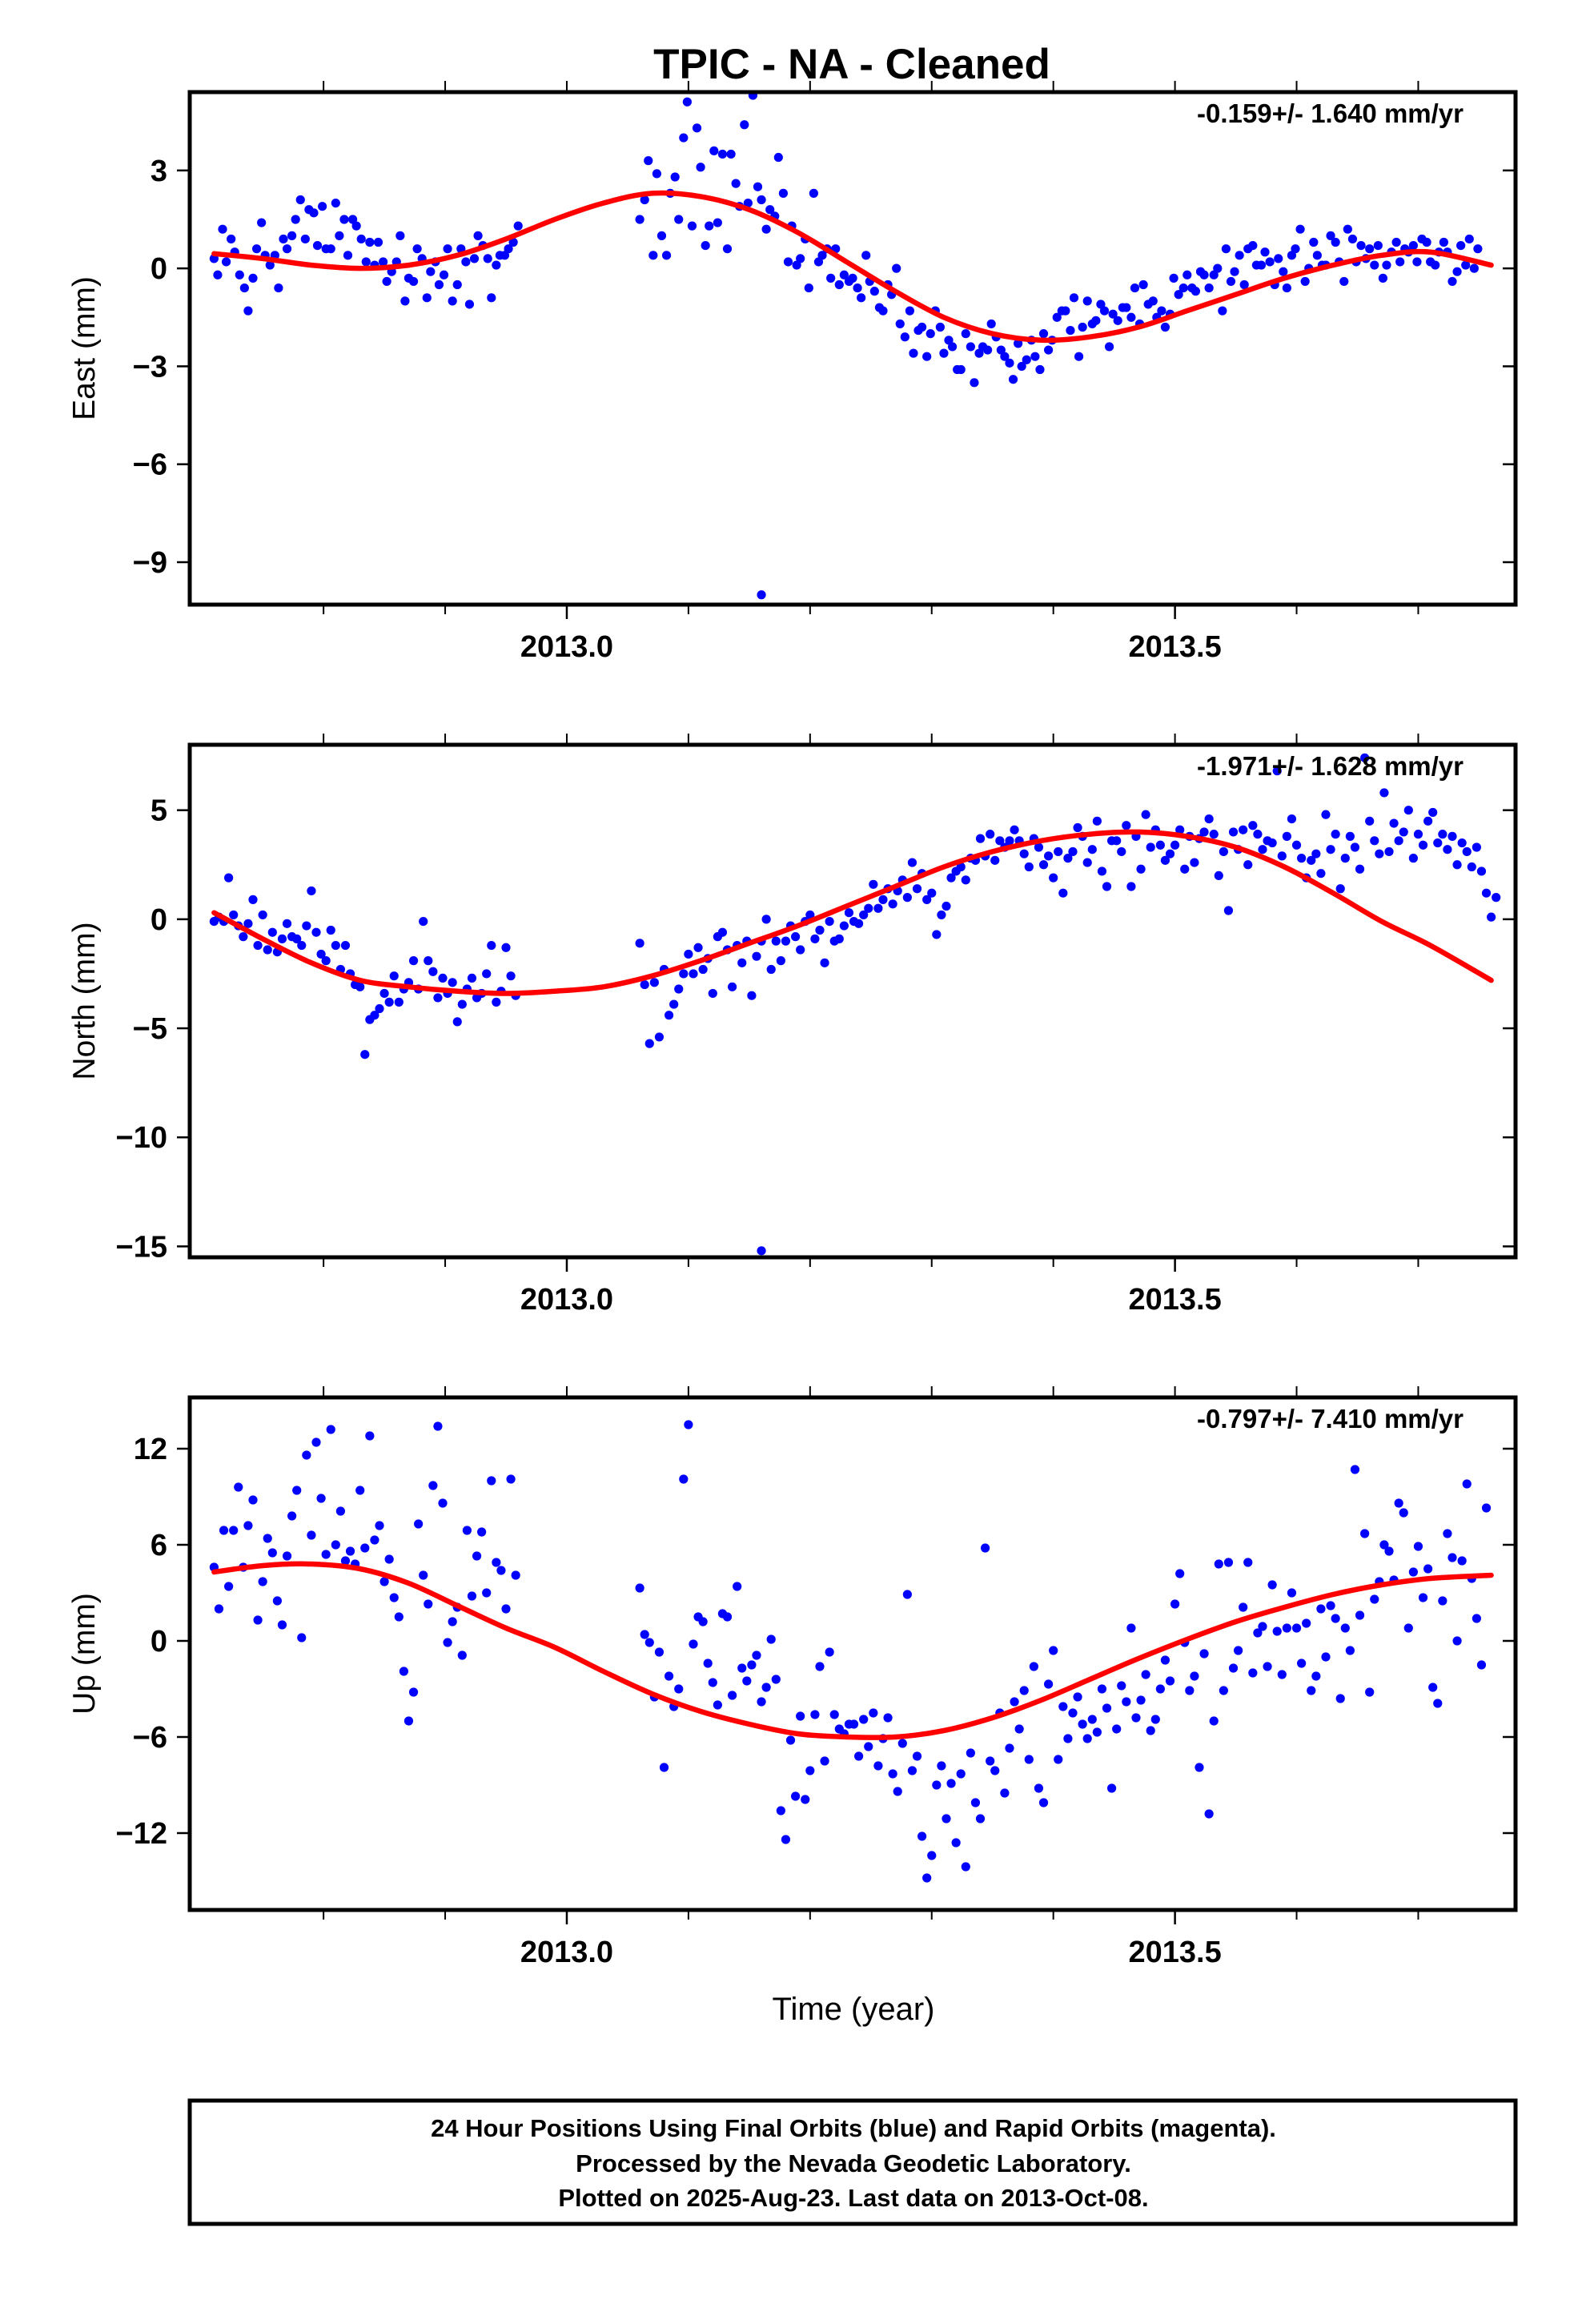 The height and width of the screenshot is (2324, 1582). Describe the element at coordinates (159, 811) in the screenshot. I see `y-tick-label: 5` at that location.